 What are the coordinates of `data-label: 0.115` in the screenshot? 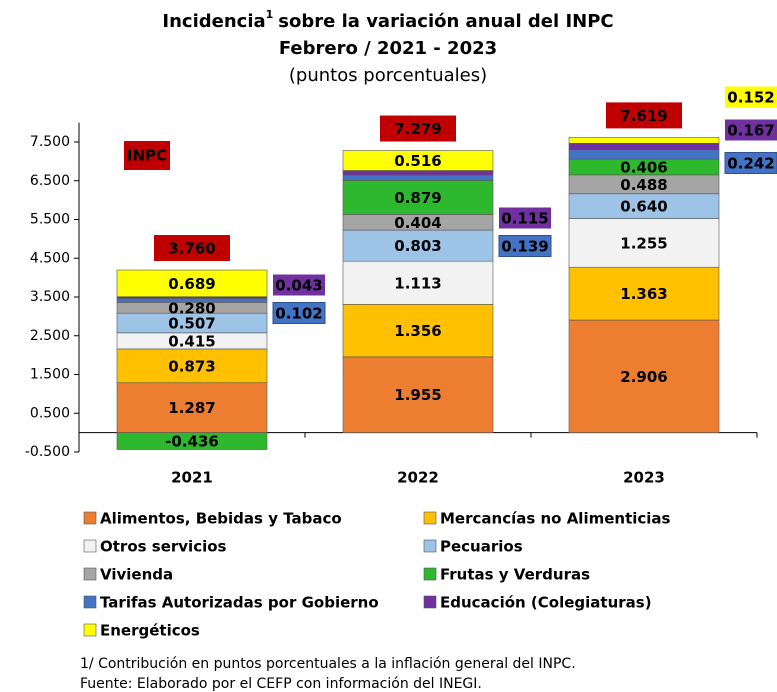 It's located at (524, 219).